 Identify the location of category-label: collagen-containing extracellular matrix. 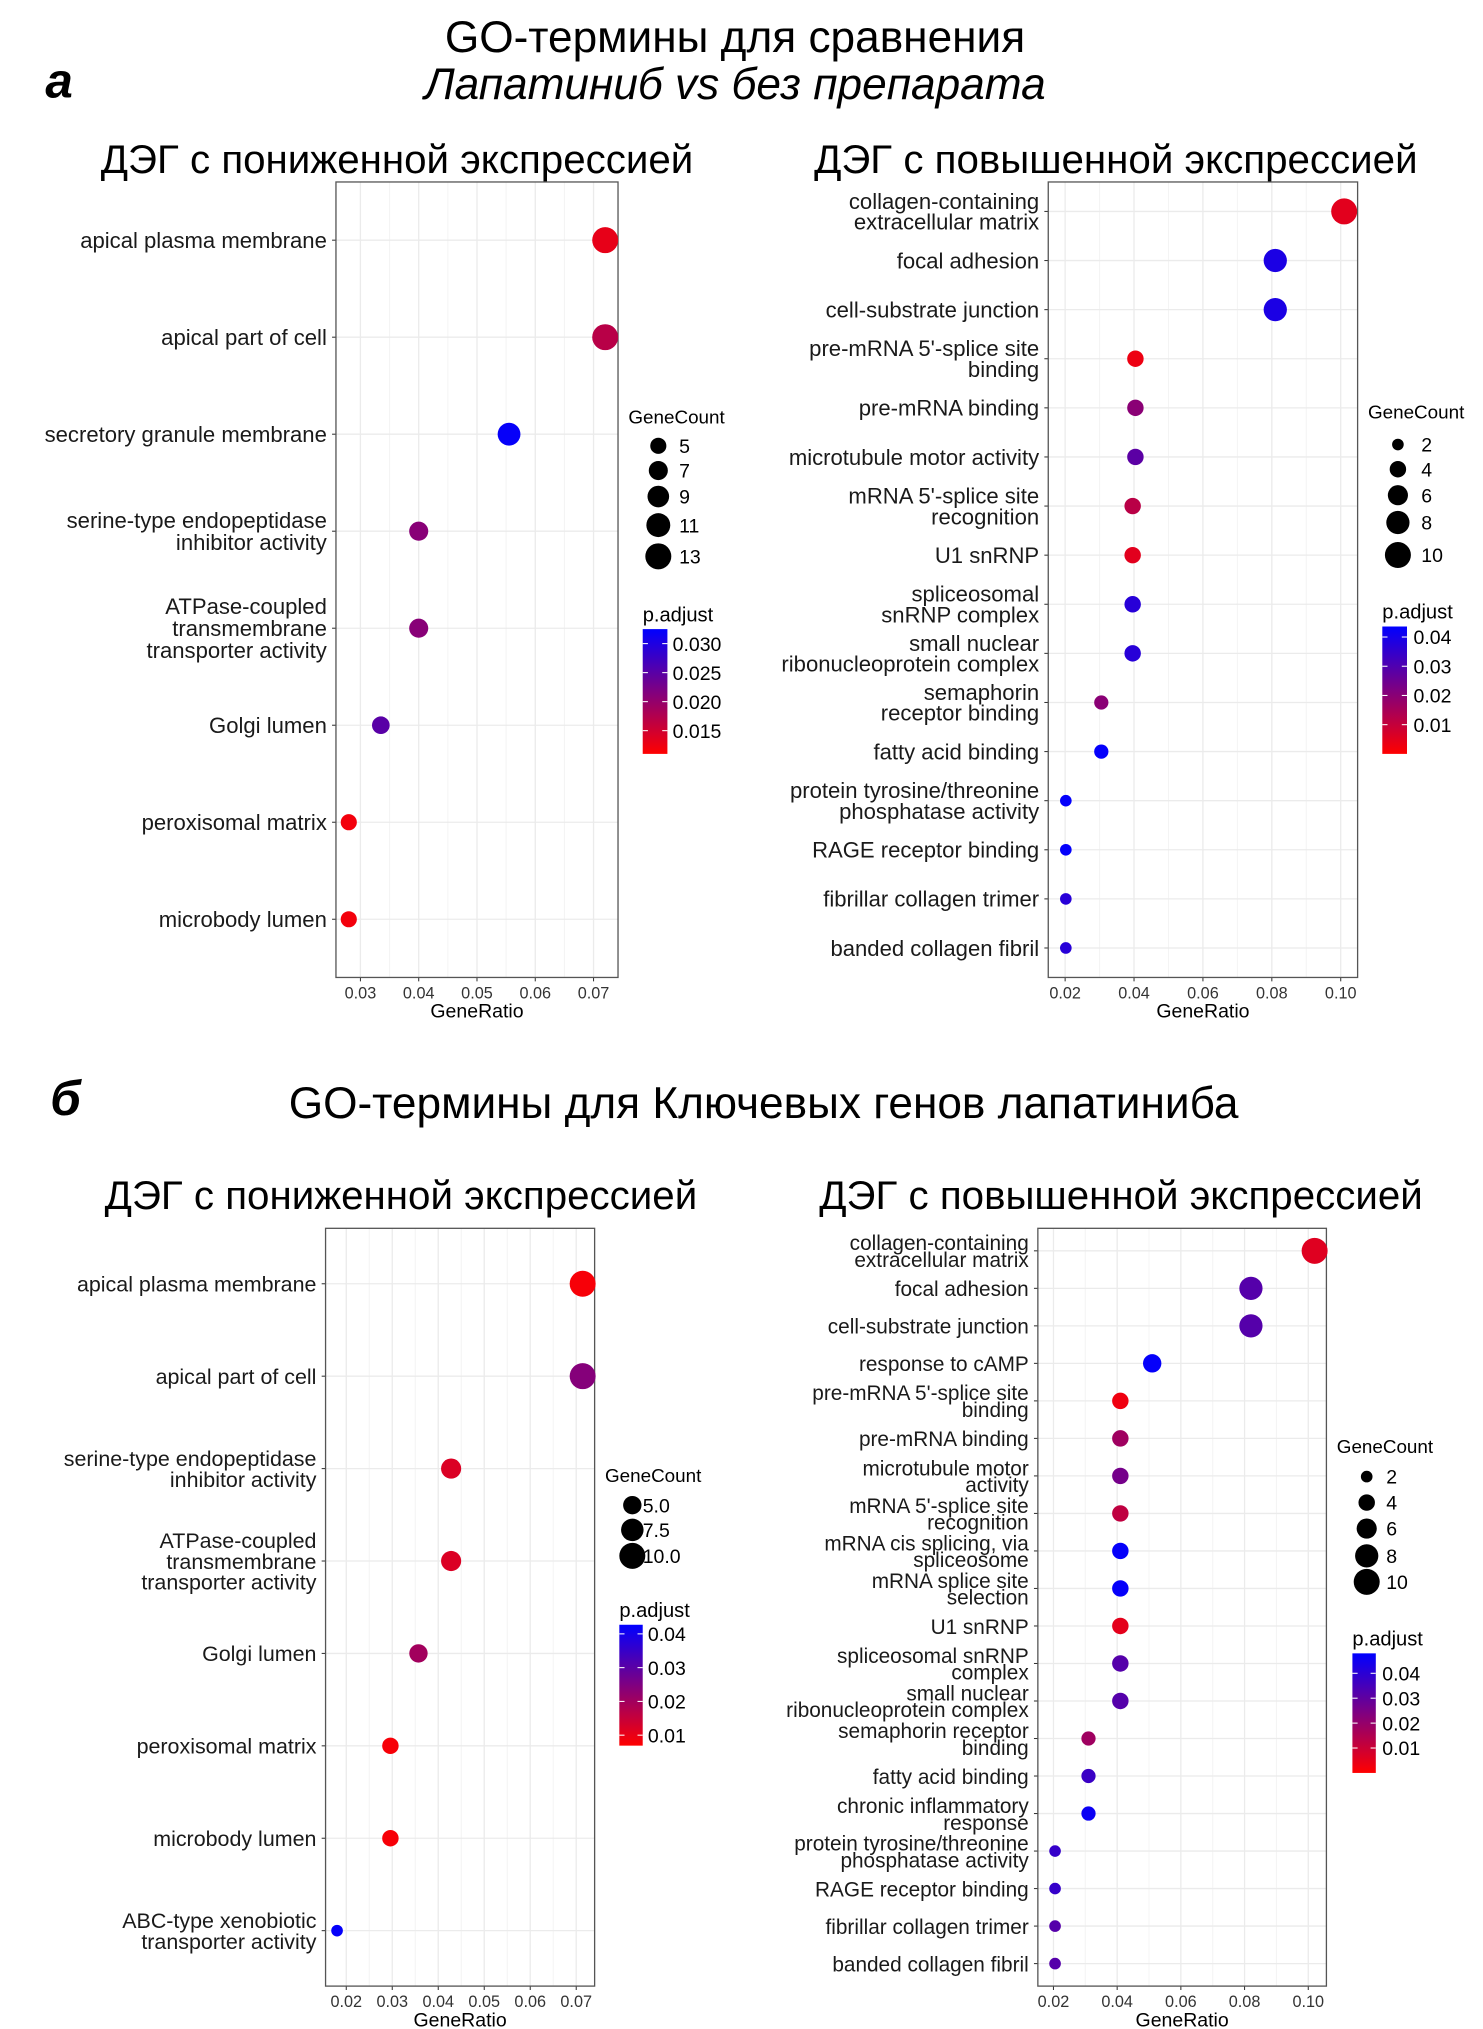
(944, 212).